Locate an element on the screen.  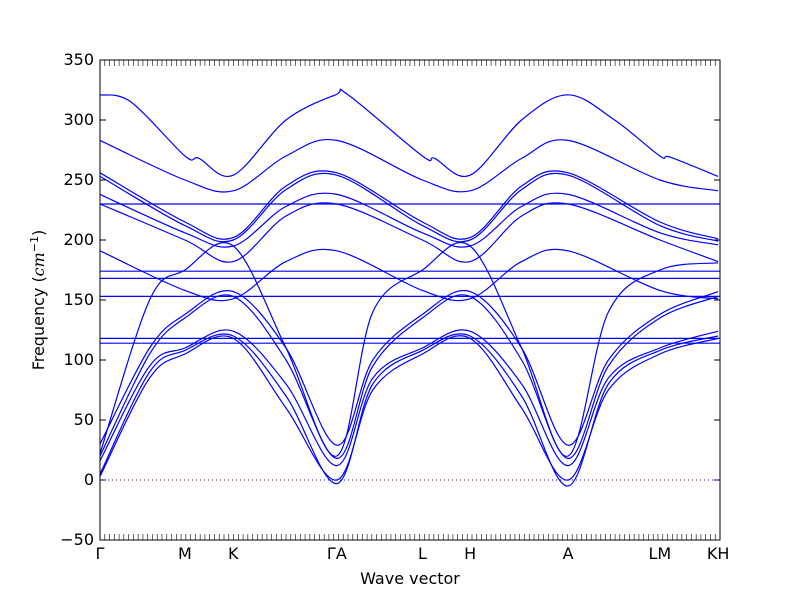
y-axis-label-unit: cm is located at coordinates (38, 264).